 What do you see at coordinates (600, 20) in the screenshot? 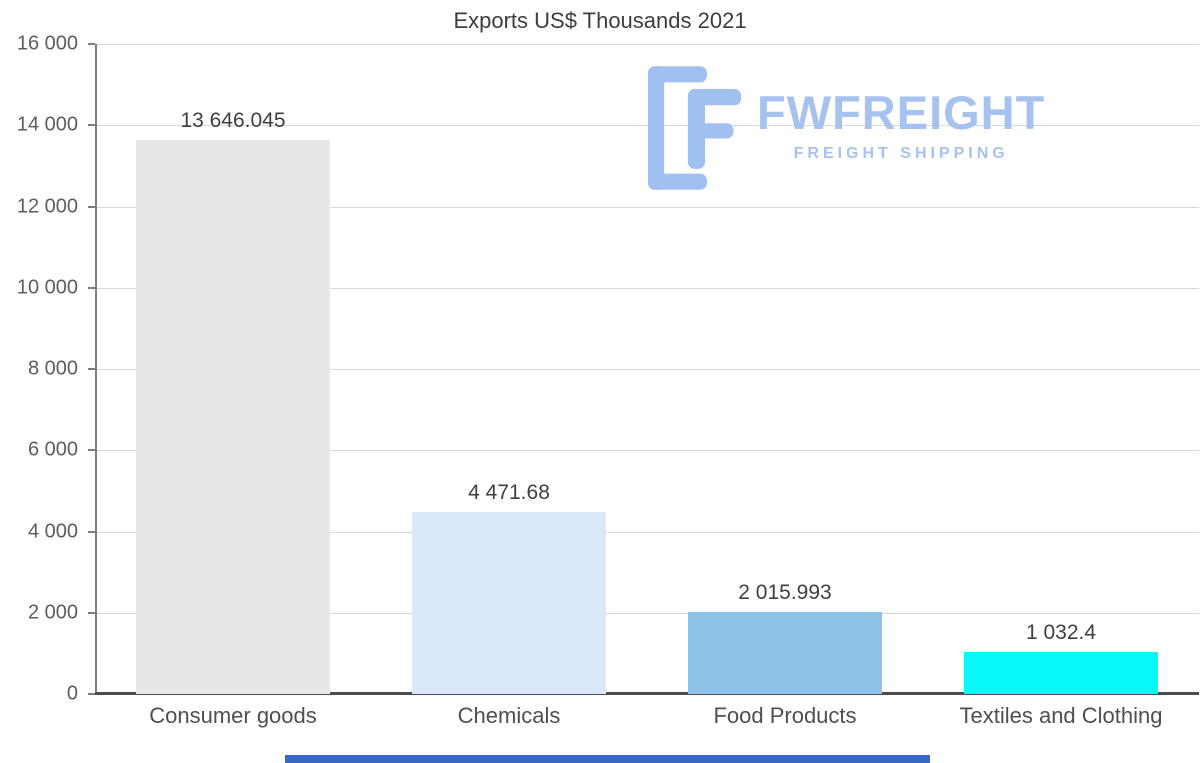
I see `chart-title: Exports US$ Thousands 2021` at bounding box center [600, 20].